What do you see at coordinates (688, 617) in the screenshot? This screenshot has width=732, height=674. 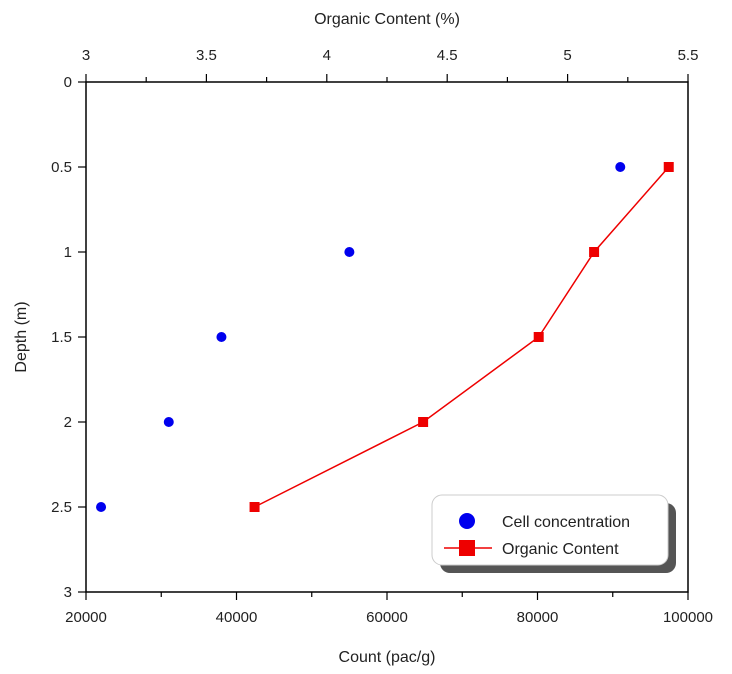 I see `x-bottom-tick-label: 100000` at bounding box center [688, 617].